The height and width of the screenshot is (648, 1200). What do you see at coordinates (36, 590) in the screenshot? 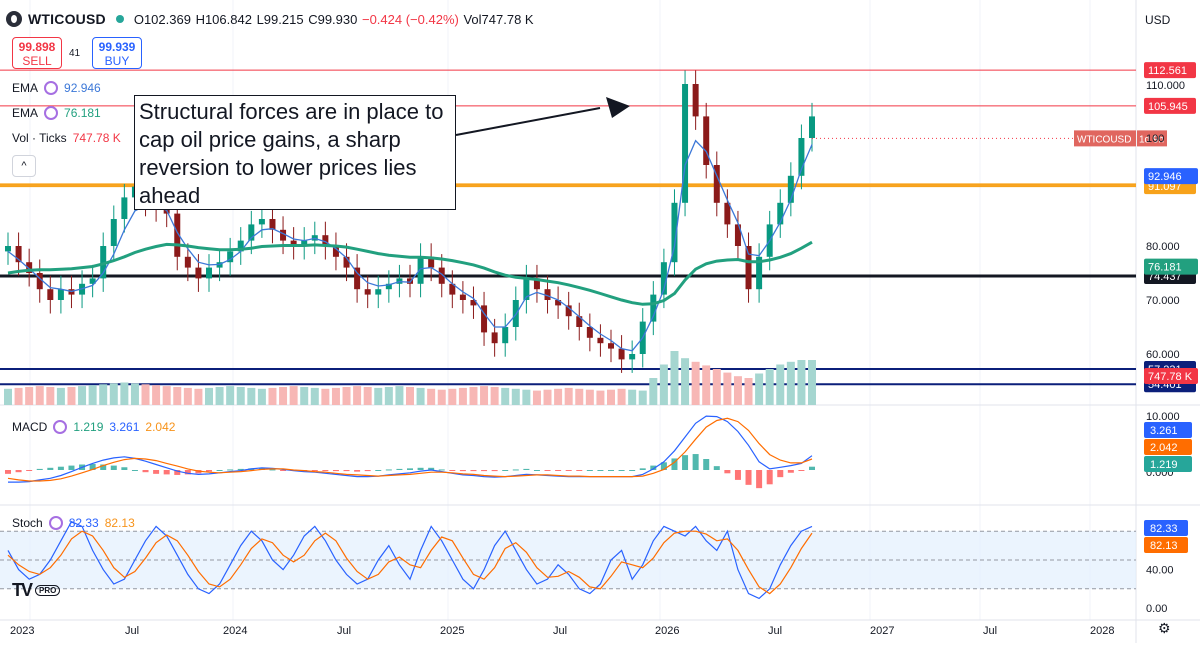
I see `tradingview-logo: TV PRO` at bounding box center [36, 590].